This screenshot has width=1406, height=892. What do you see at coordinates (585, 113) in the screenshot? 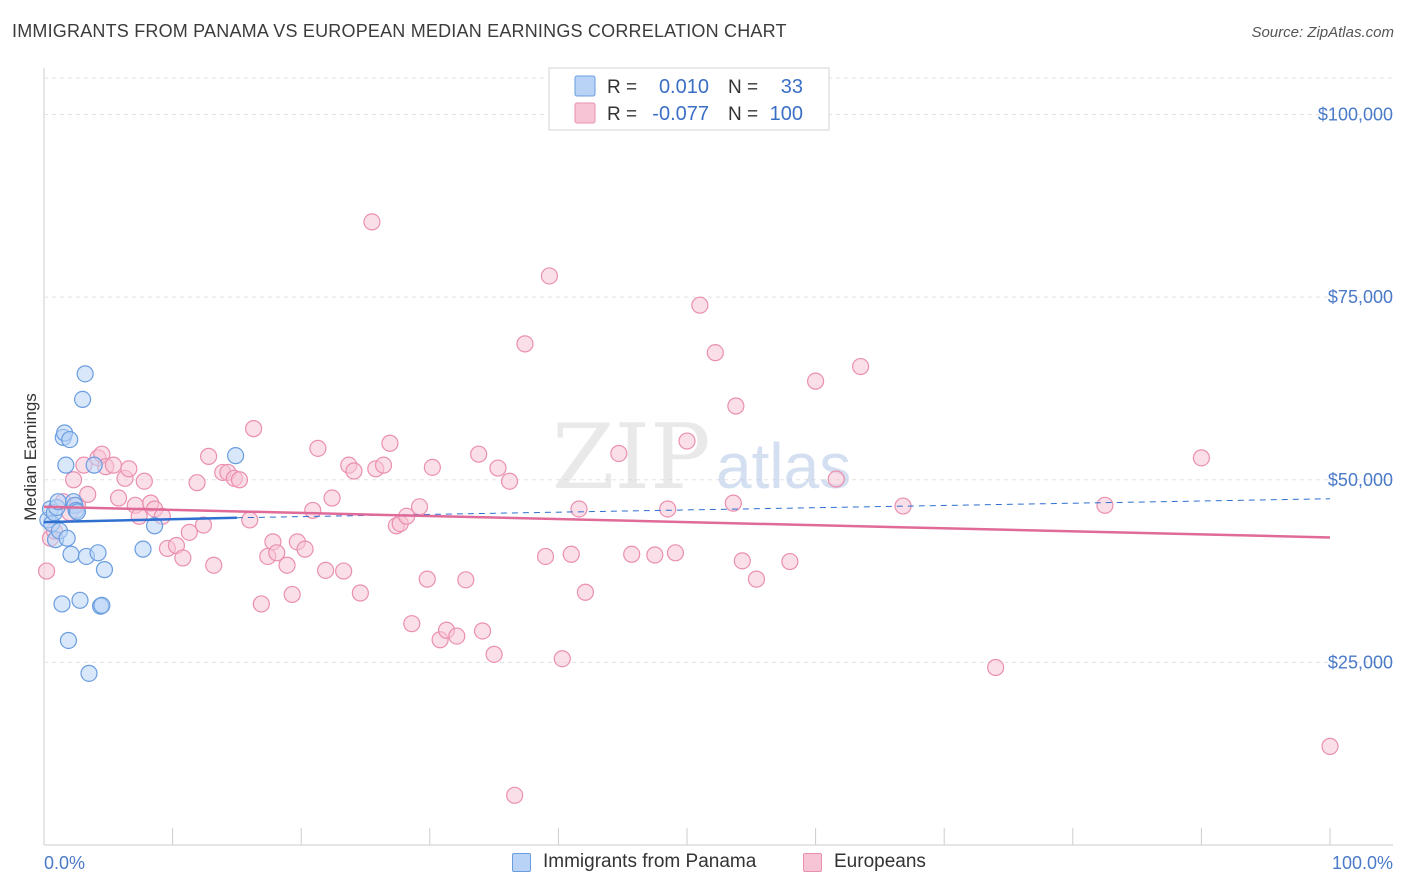
I see `legend-swatch-europeans` at bounding box center [585, 113].